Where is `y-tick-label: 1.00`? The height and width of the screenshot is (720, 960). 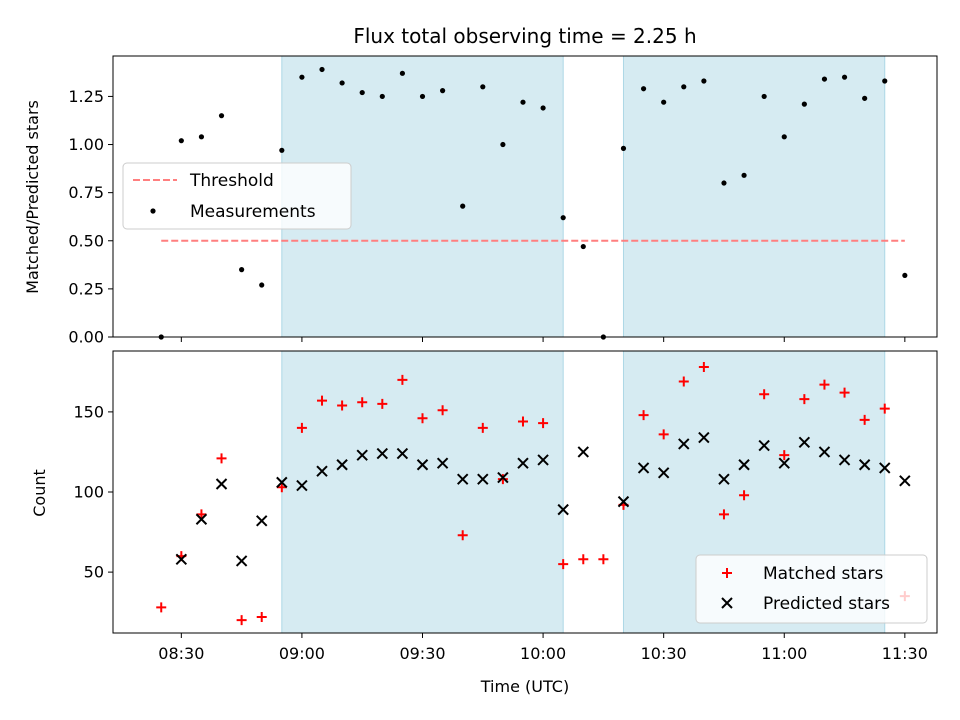
y-tick-label: 1.00 is located at coordinates (86, 144).